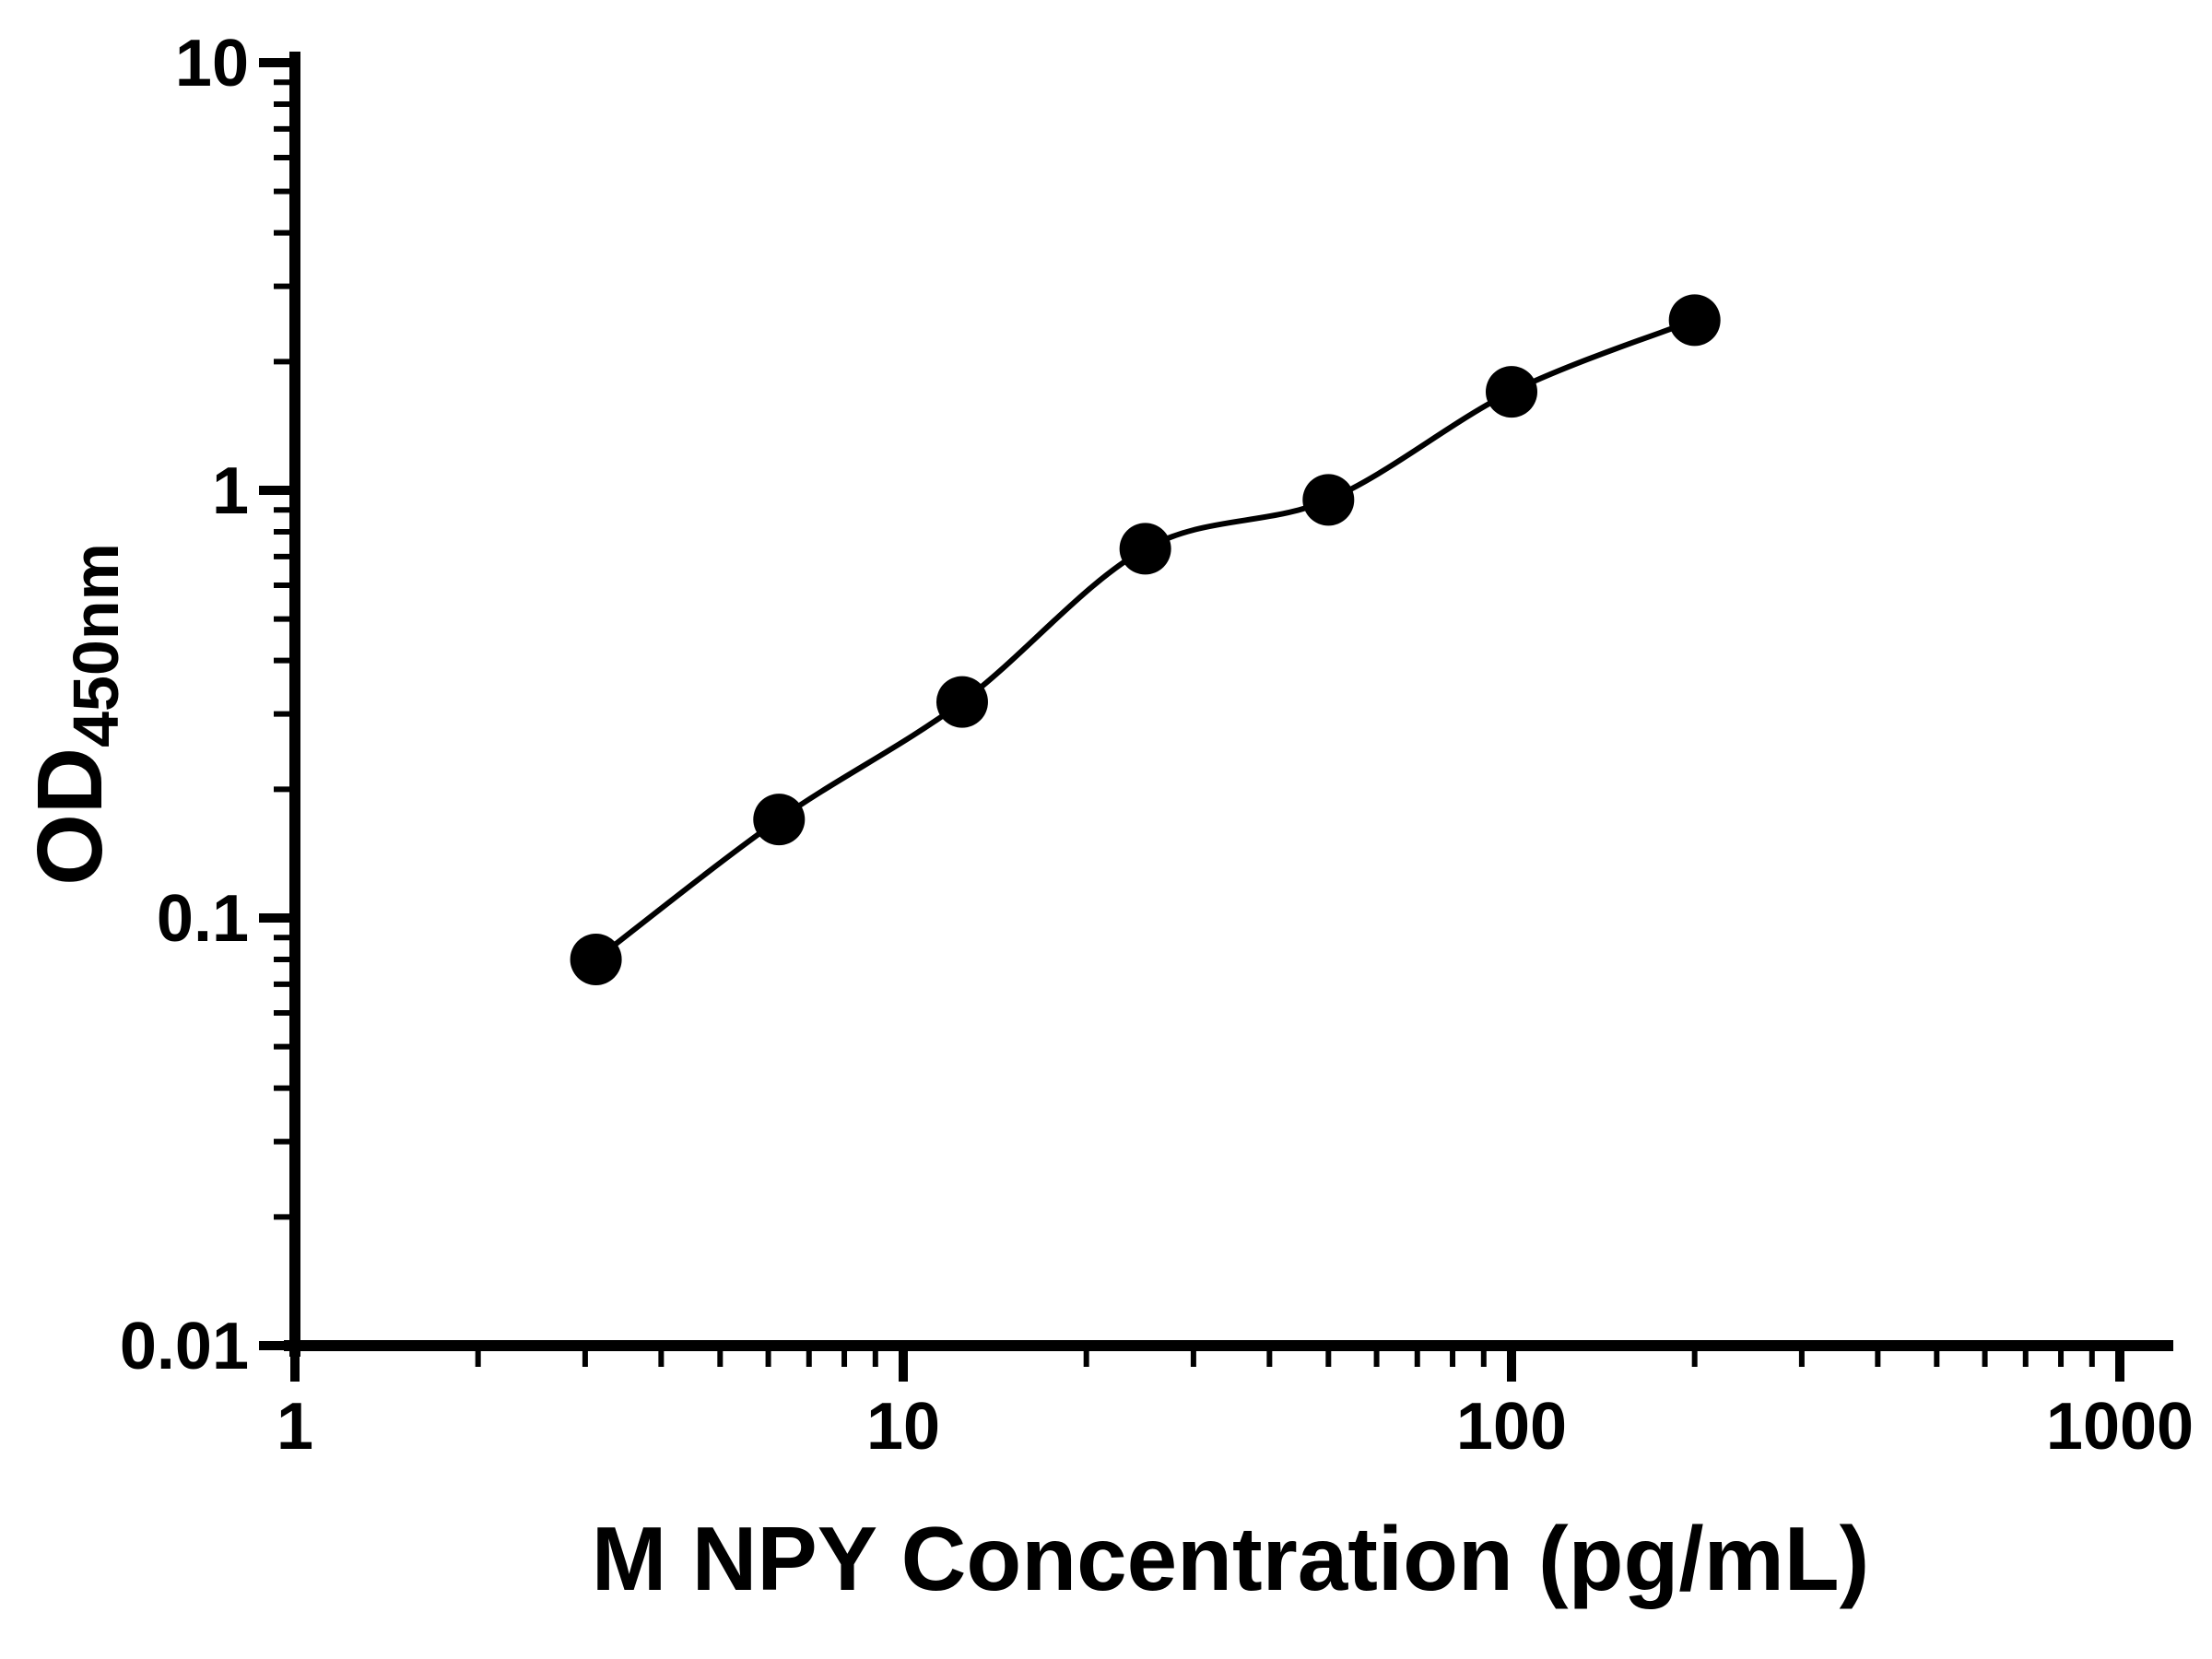  Describe the element at coordinates (184, 1346) in the screenshot. I see `y-tick-label: 0.01` at that location.